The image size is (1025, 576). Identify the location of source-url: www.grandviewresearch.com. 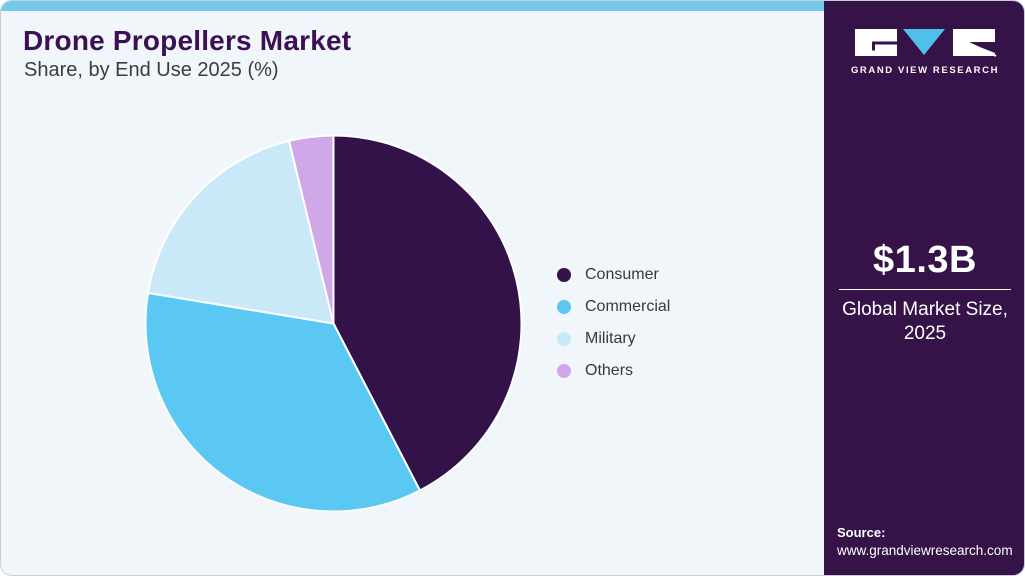
(925, 550).